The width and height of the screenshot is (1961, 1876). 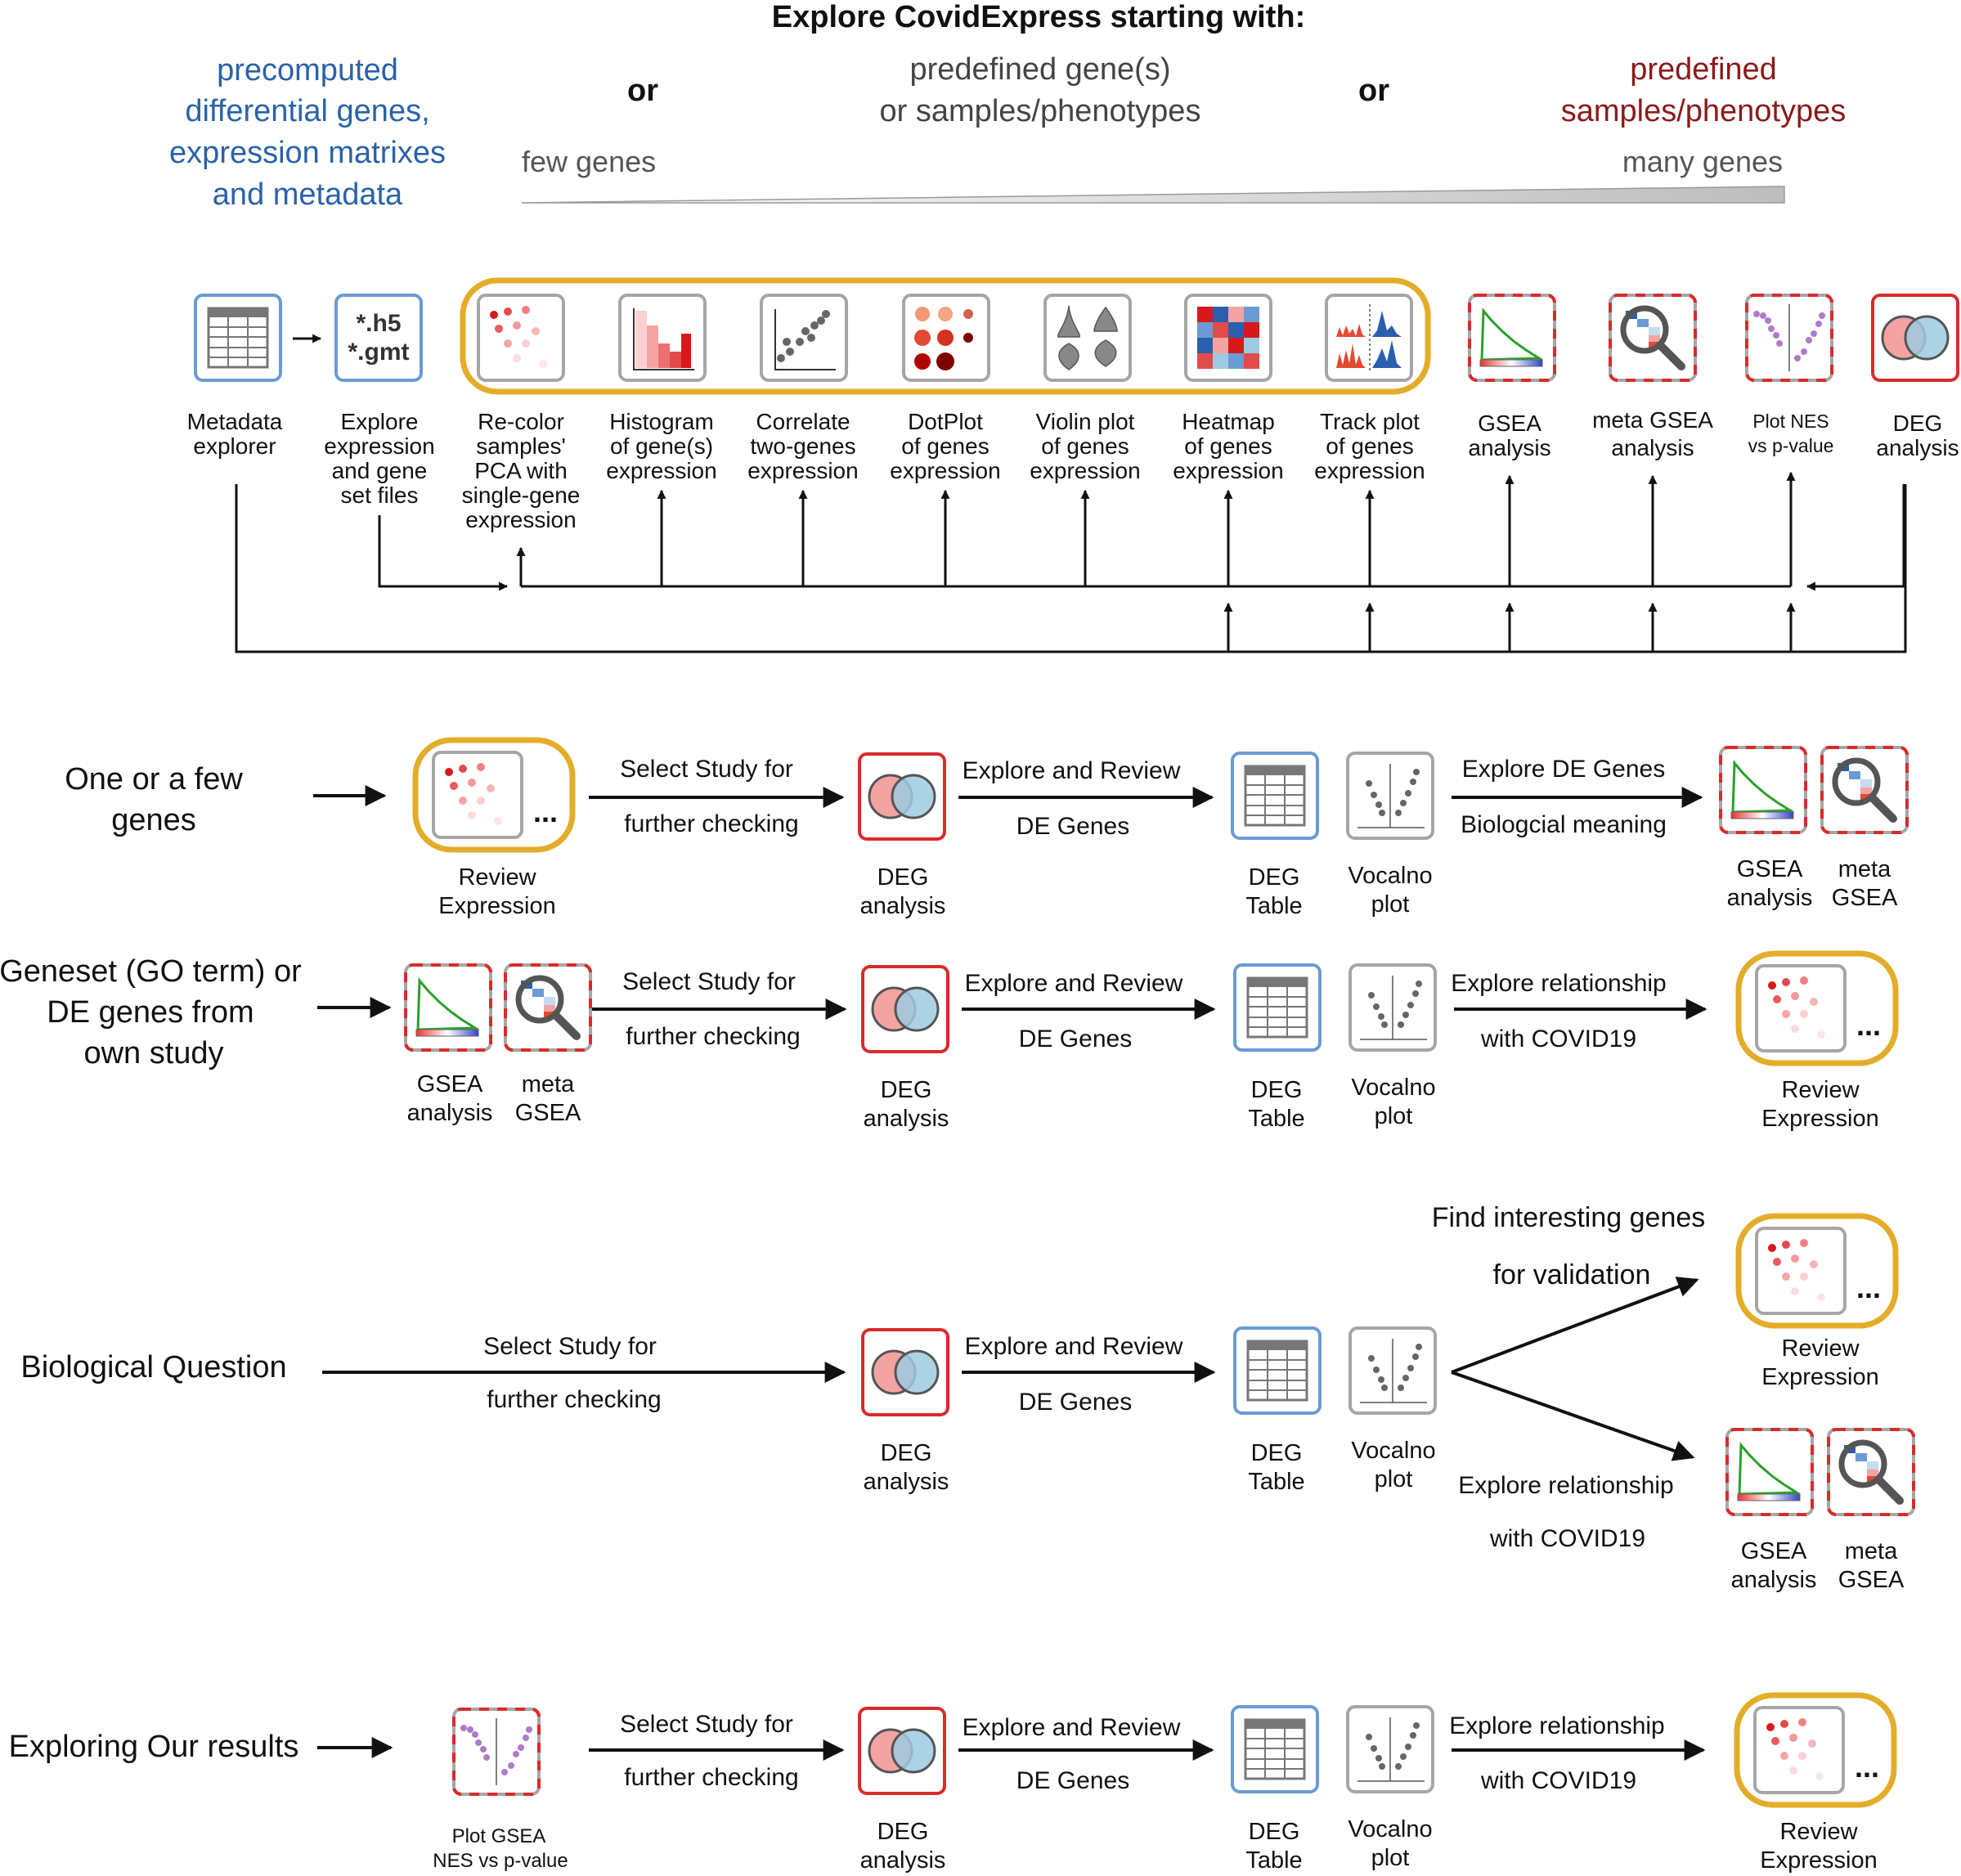 What do you see at coordinates (1918, 423) in the screenshot?
I see `tool-label: DEG` at bounding box center [1918, 423].